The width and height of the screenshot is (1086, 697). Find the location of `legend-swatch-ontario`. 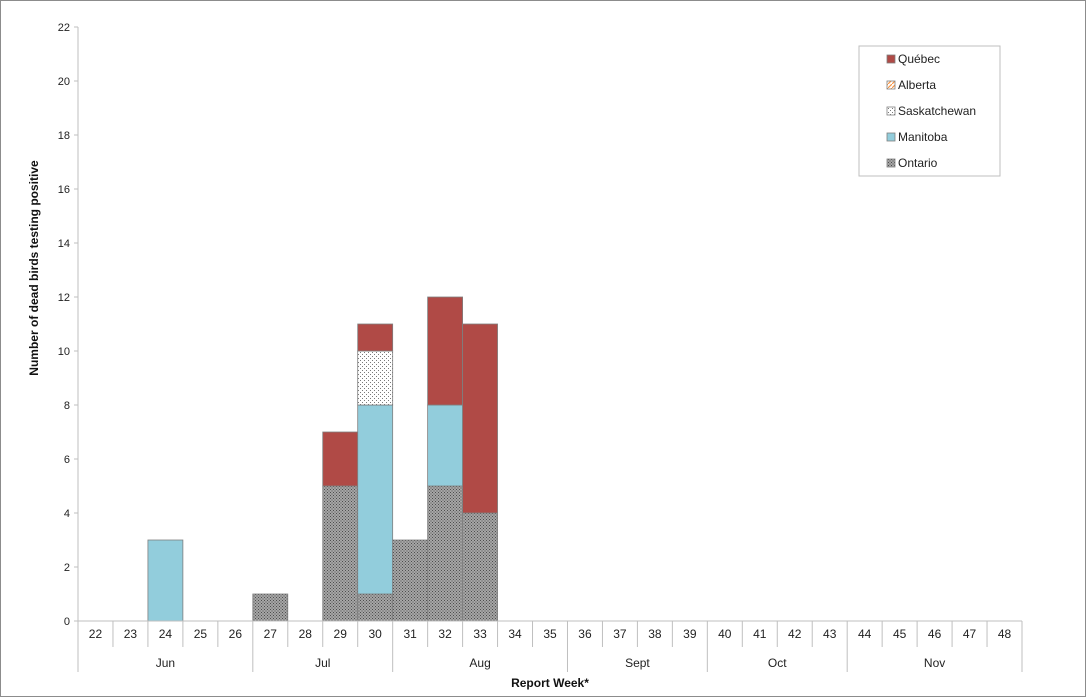

legend-swatch-ontario is located at coordinates (891, 163).